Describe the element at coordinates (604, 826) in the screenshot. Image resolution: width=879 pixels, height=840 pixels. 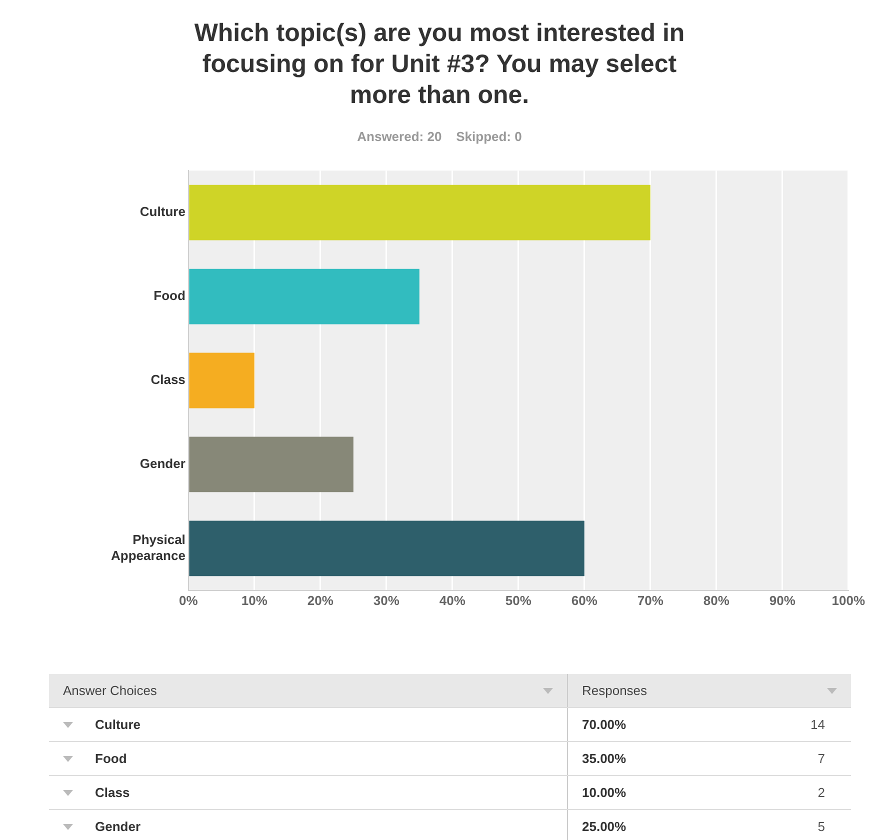
I see `text: 25.00%` at that location.